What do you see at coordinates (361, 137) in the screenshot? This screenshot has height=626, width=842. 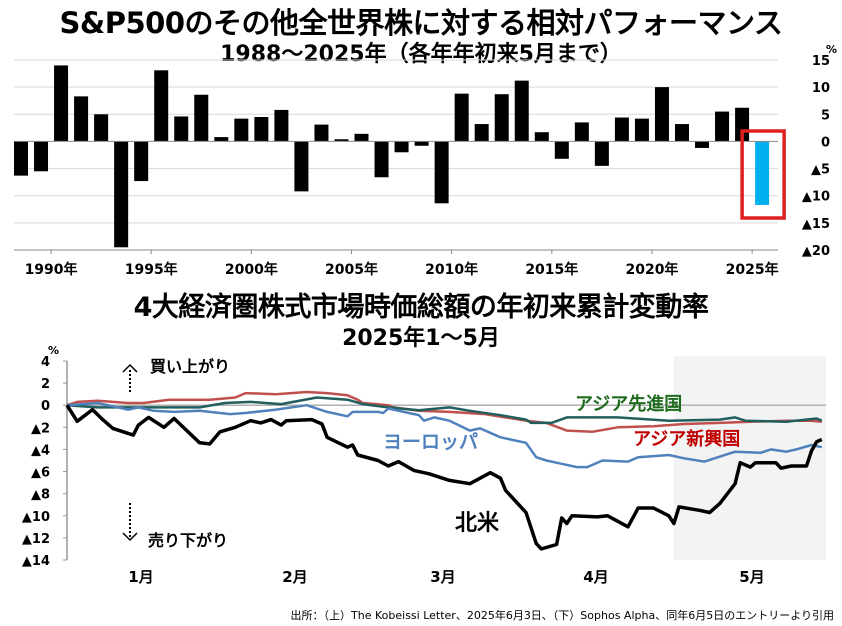 I see `bar-2005` at bounding box center [361, 137].